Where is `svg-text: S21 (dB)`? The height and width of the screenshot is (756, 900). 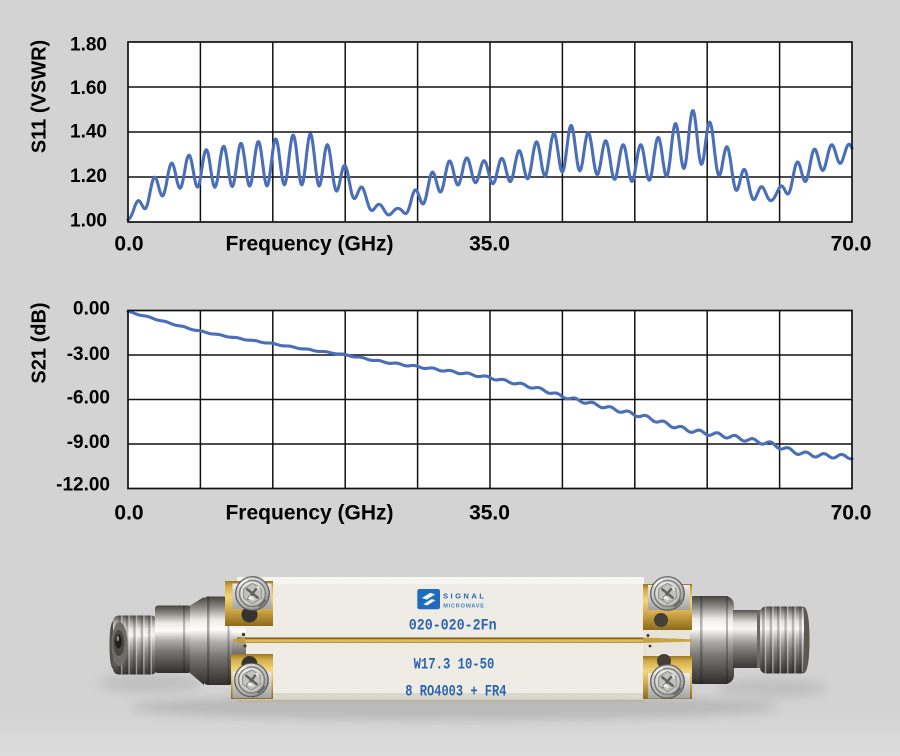 svg-text: S21 (dB) is located at coordinates (40, 342).